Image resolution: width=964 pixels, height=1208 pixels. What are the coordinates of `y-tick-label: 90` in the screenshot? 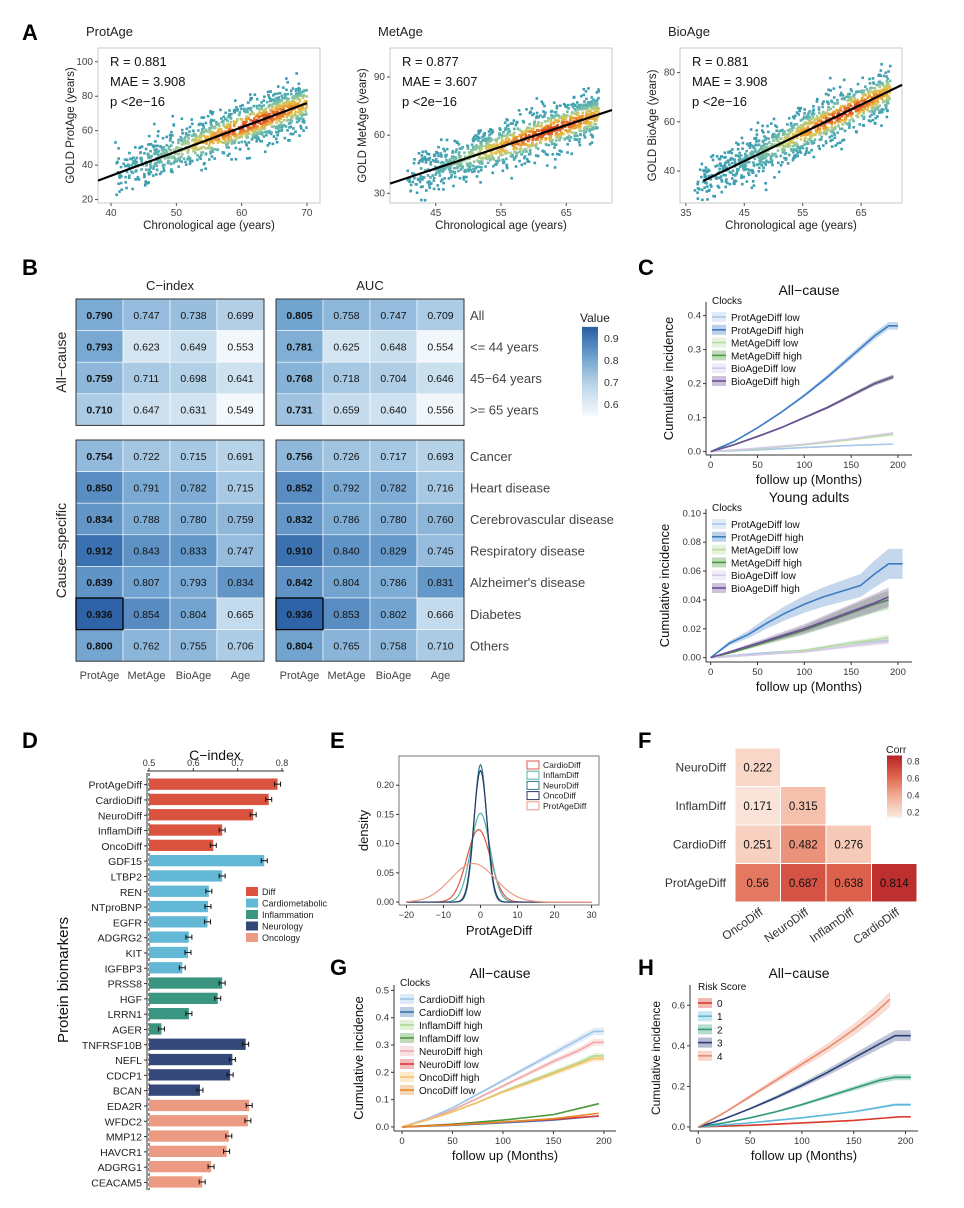 It's located at (380, 77).